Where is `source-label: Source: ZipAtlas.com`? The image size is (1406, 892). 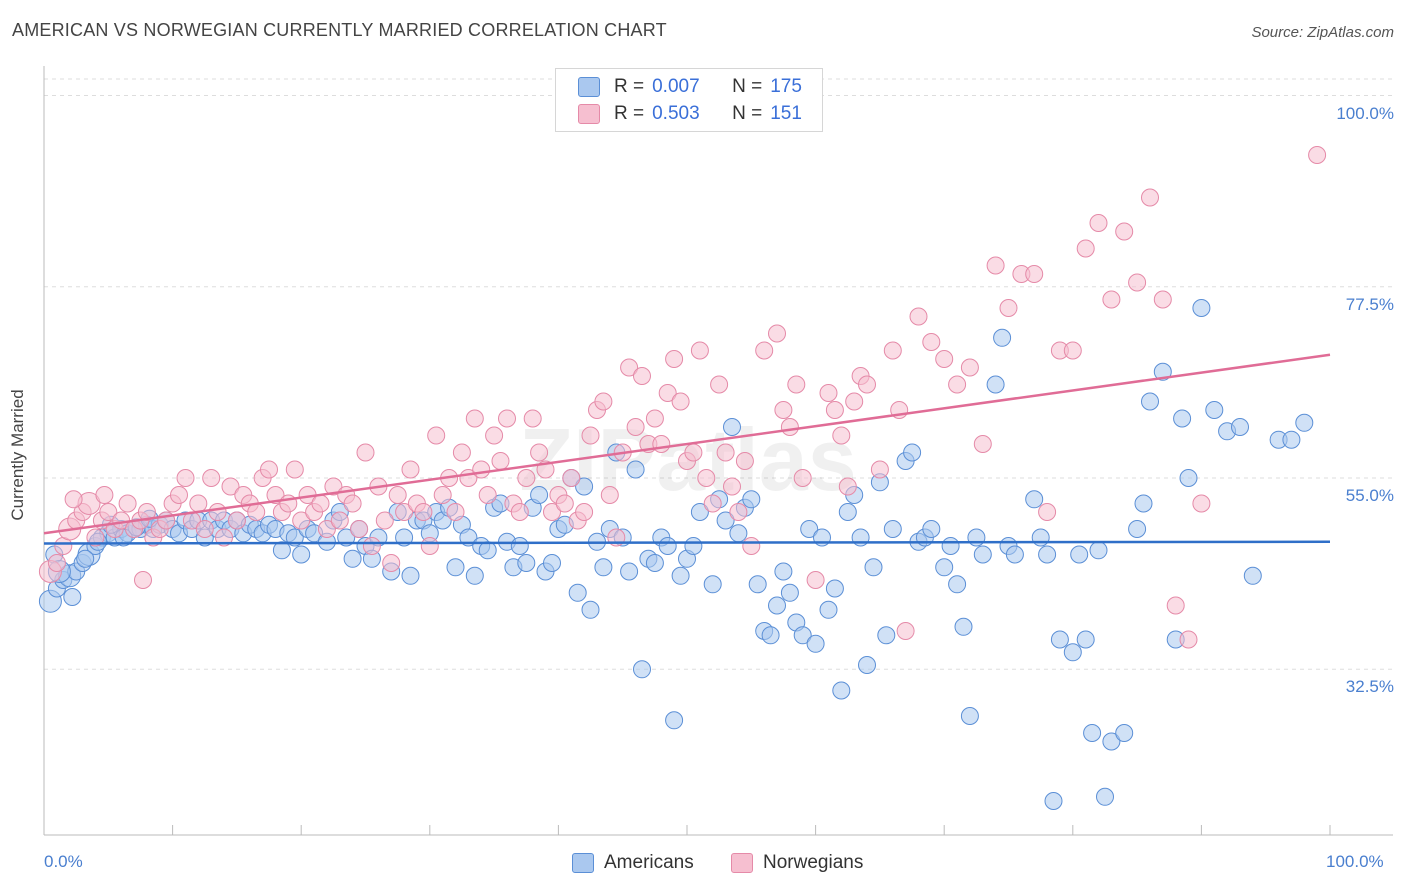 source-label: Source: ZipAtlas.com is located at coordinates (1322, 32).